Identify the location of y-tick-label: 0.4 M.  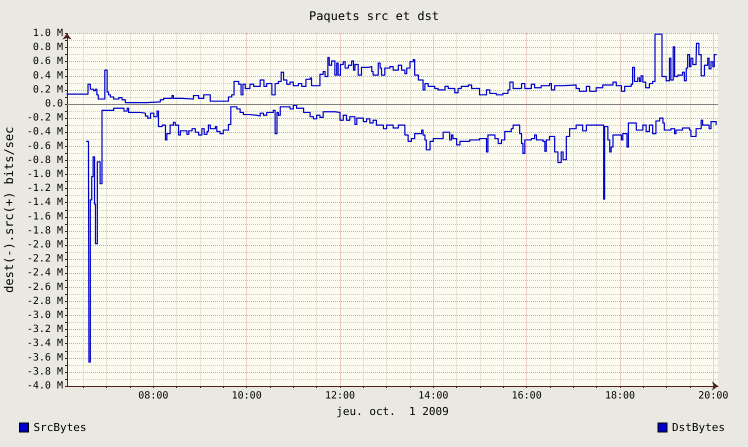
(47, 76).